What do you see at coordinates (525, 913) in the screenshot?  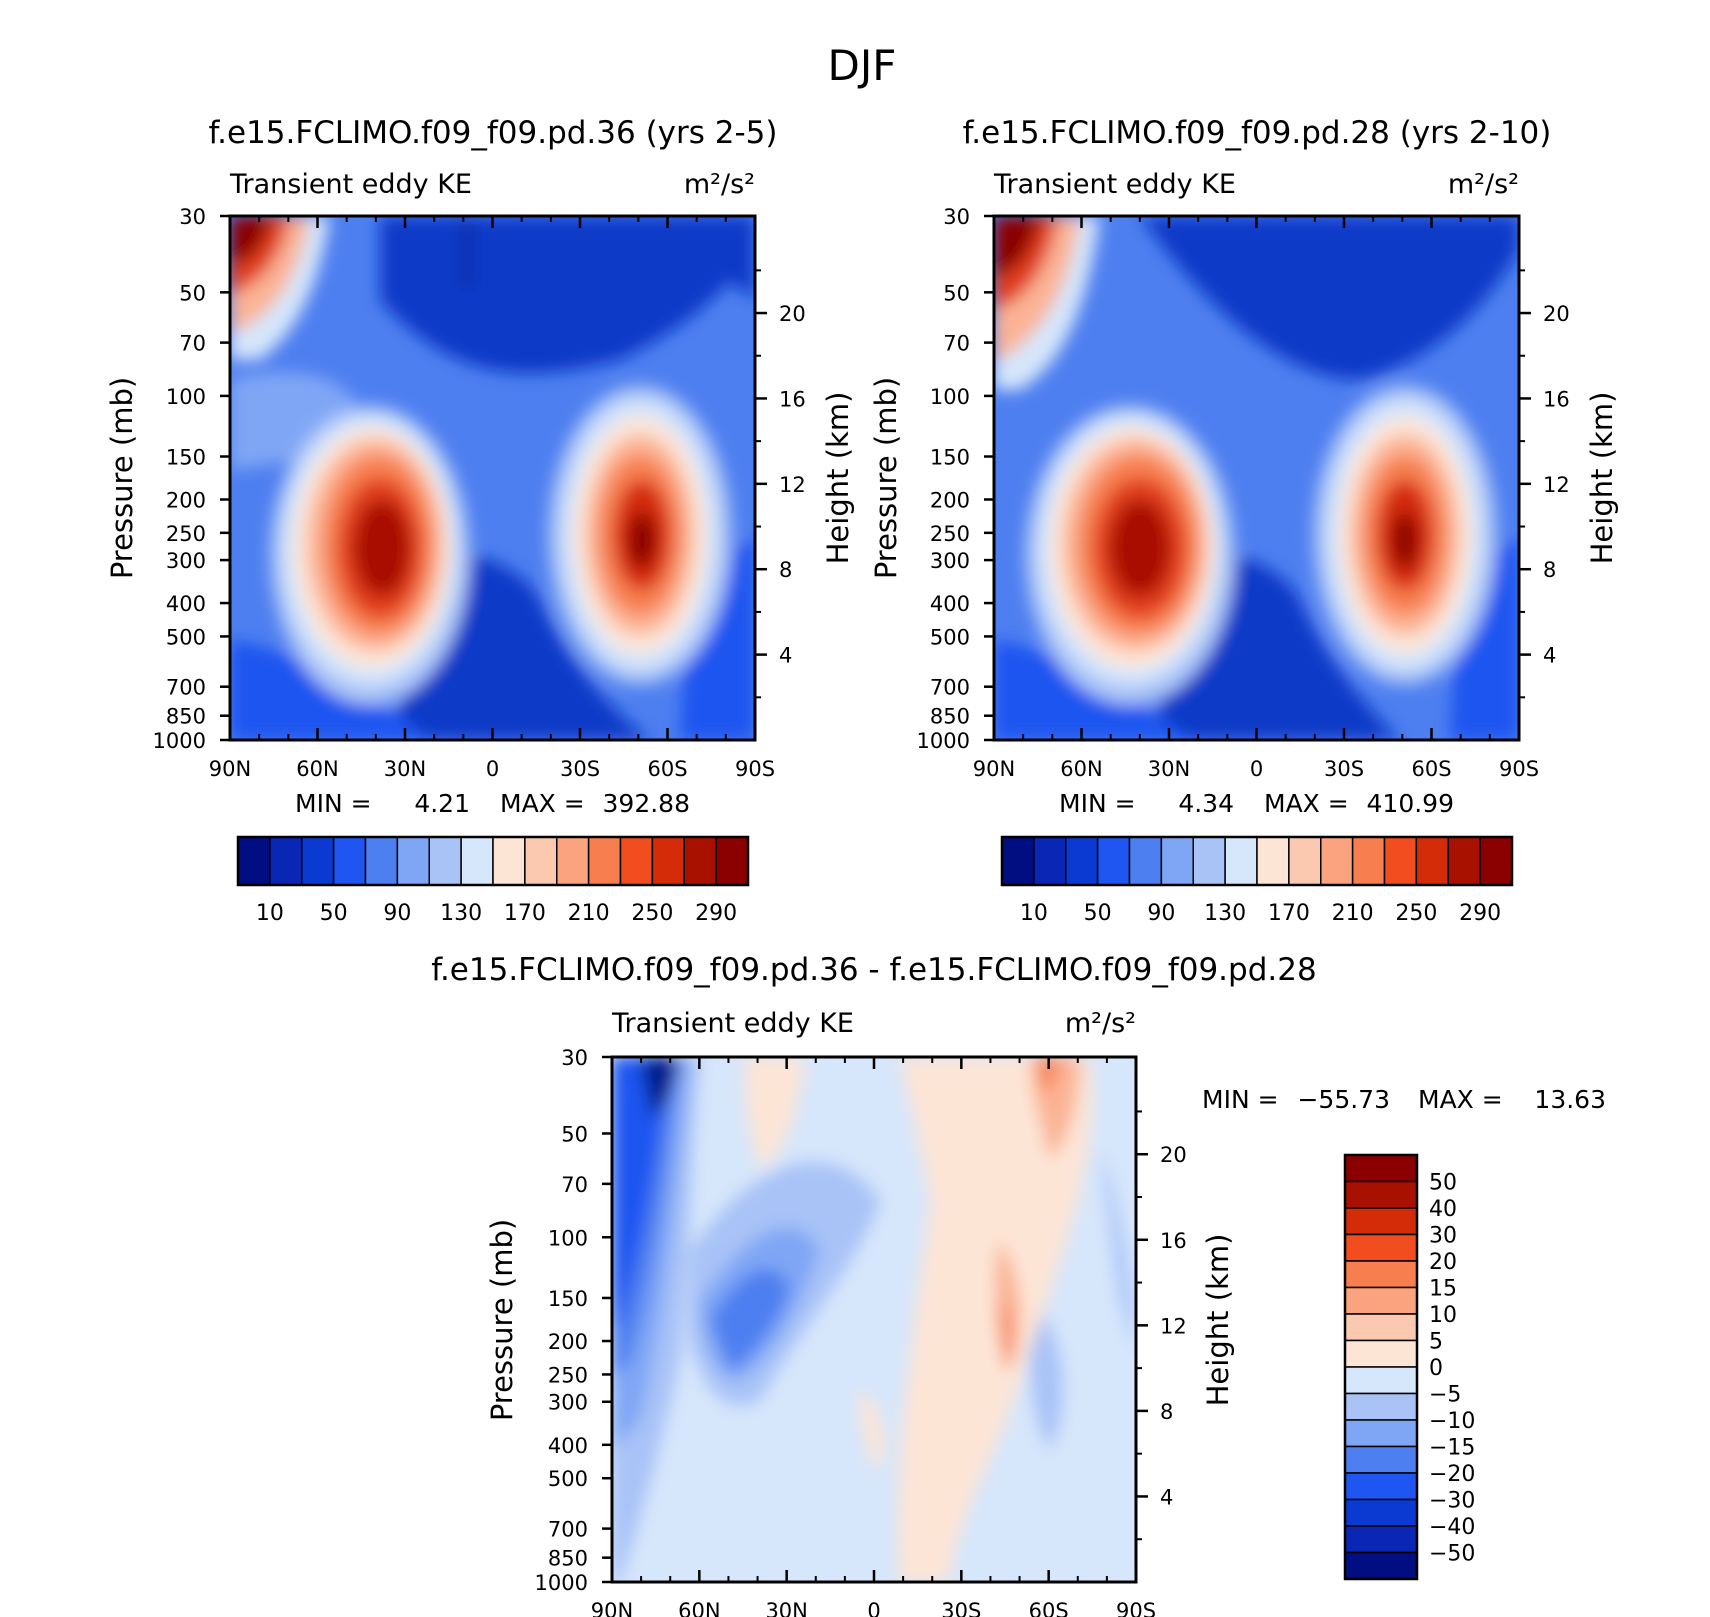 I see `colorbar-label: 170` at bounding box center [525, 913].